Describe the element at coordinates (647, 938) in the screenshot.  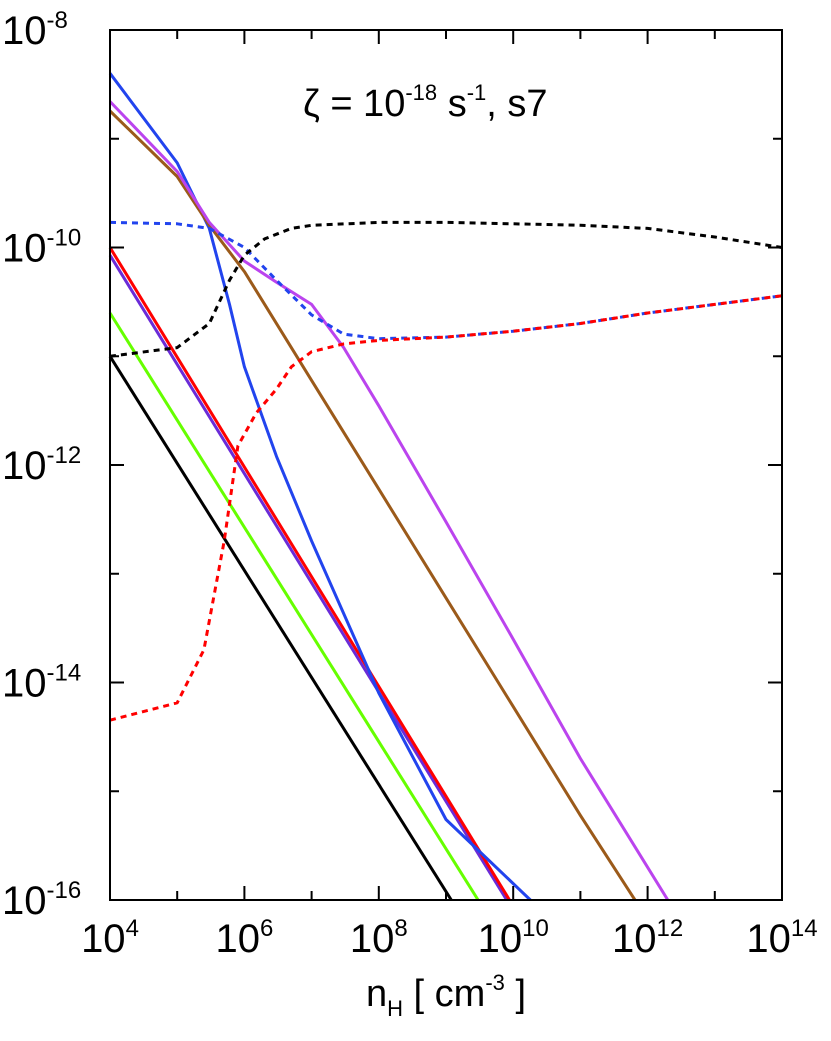
I see `x-tick-label: 10¹²` at that location.